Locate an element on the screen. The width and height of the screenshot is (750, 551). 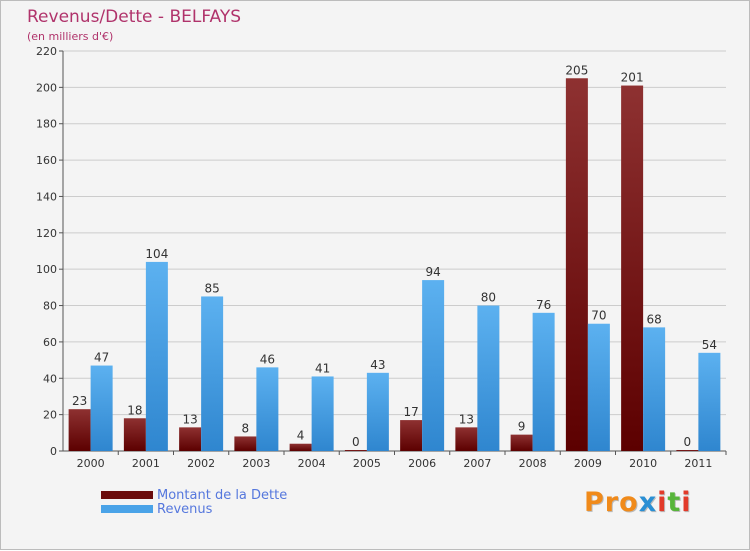
x-tick-label: 2007 is located at coordinates (477, 463).